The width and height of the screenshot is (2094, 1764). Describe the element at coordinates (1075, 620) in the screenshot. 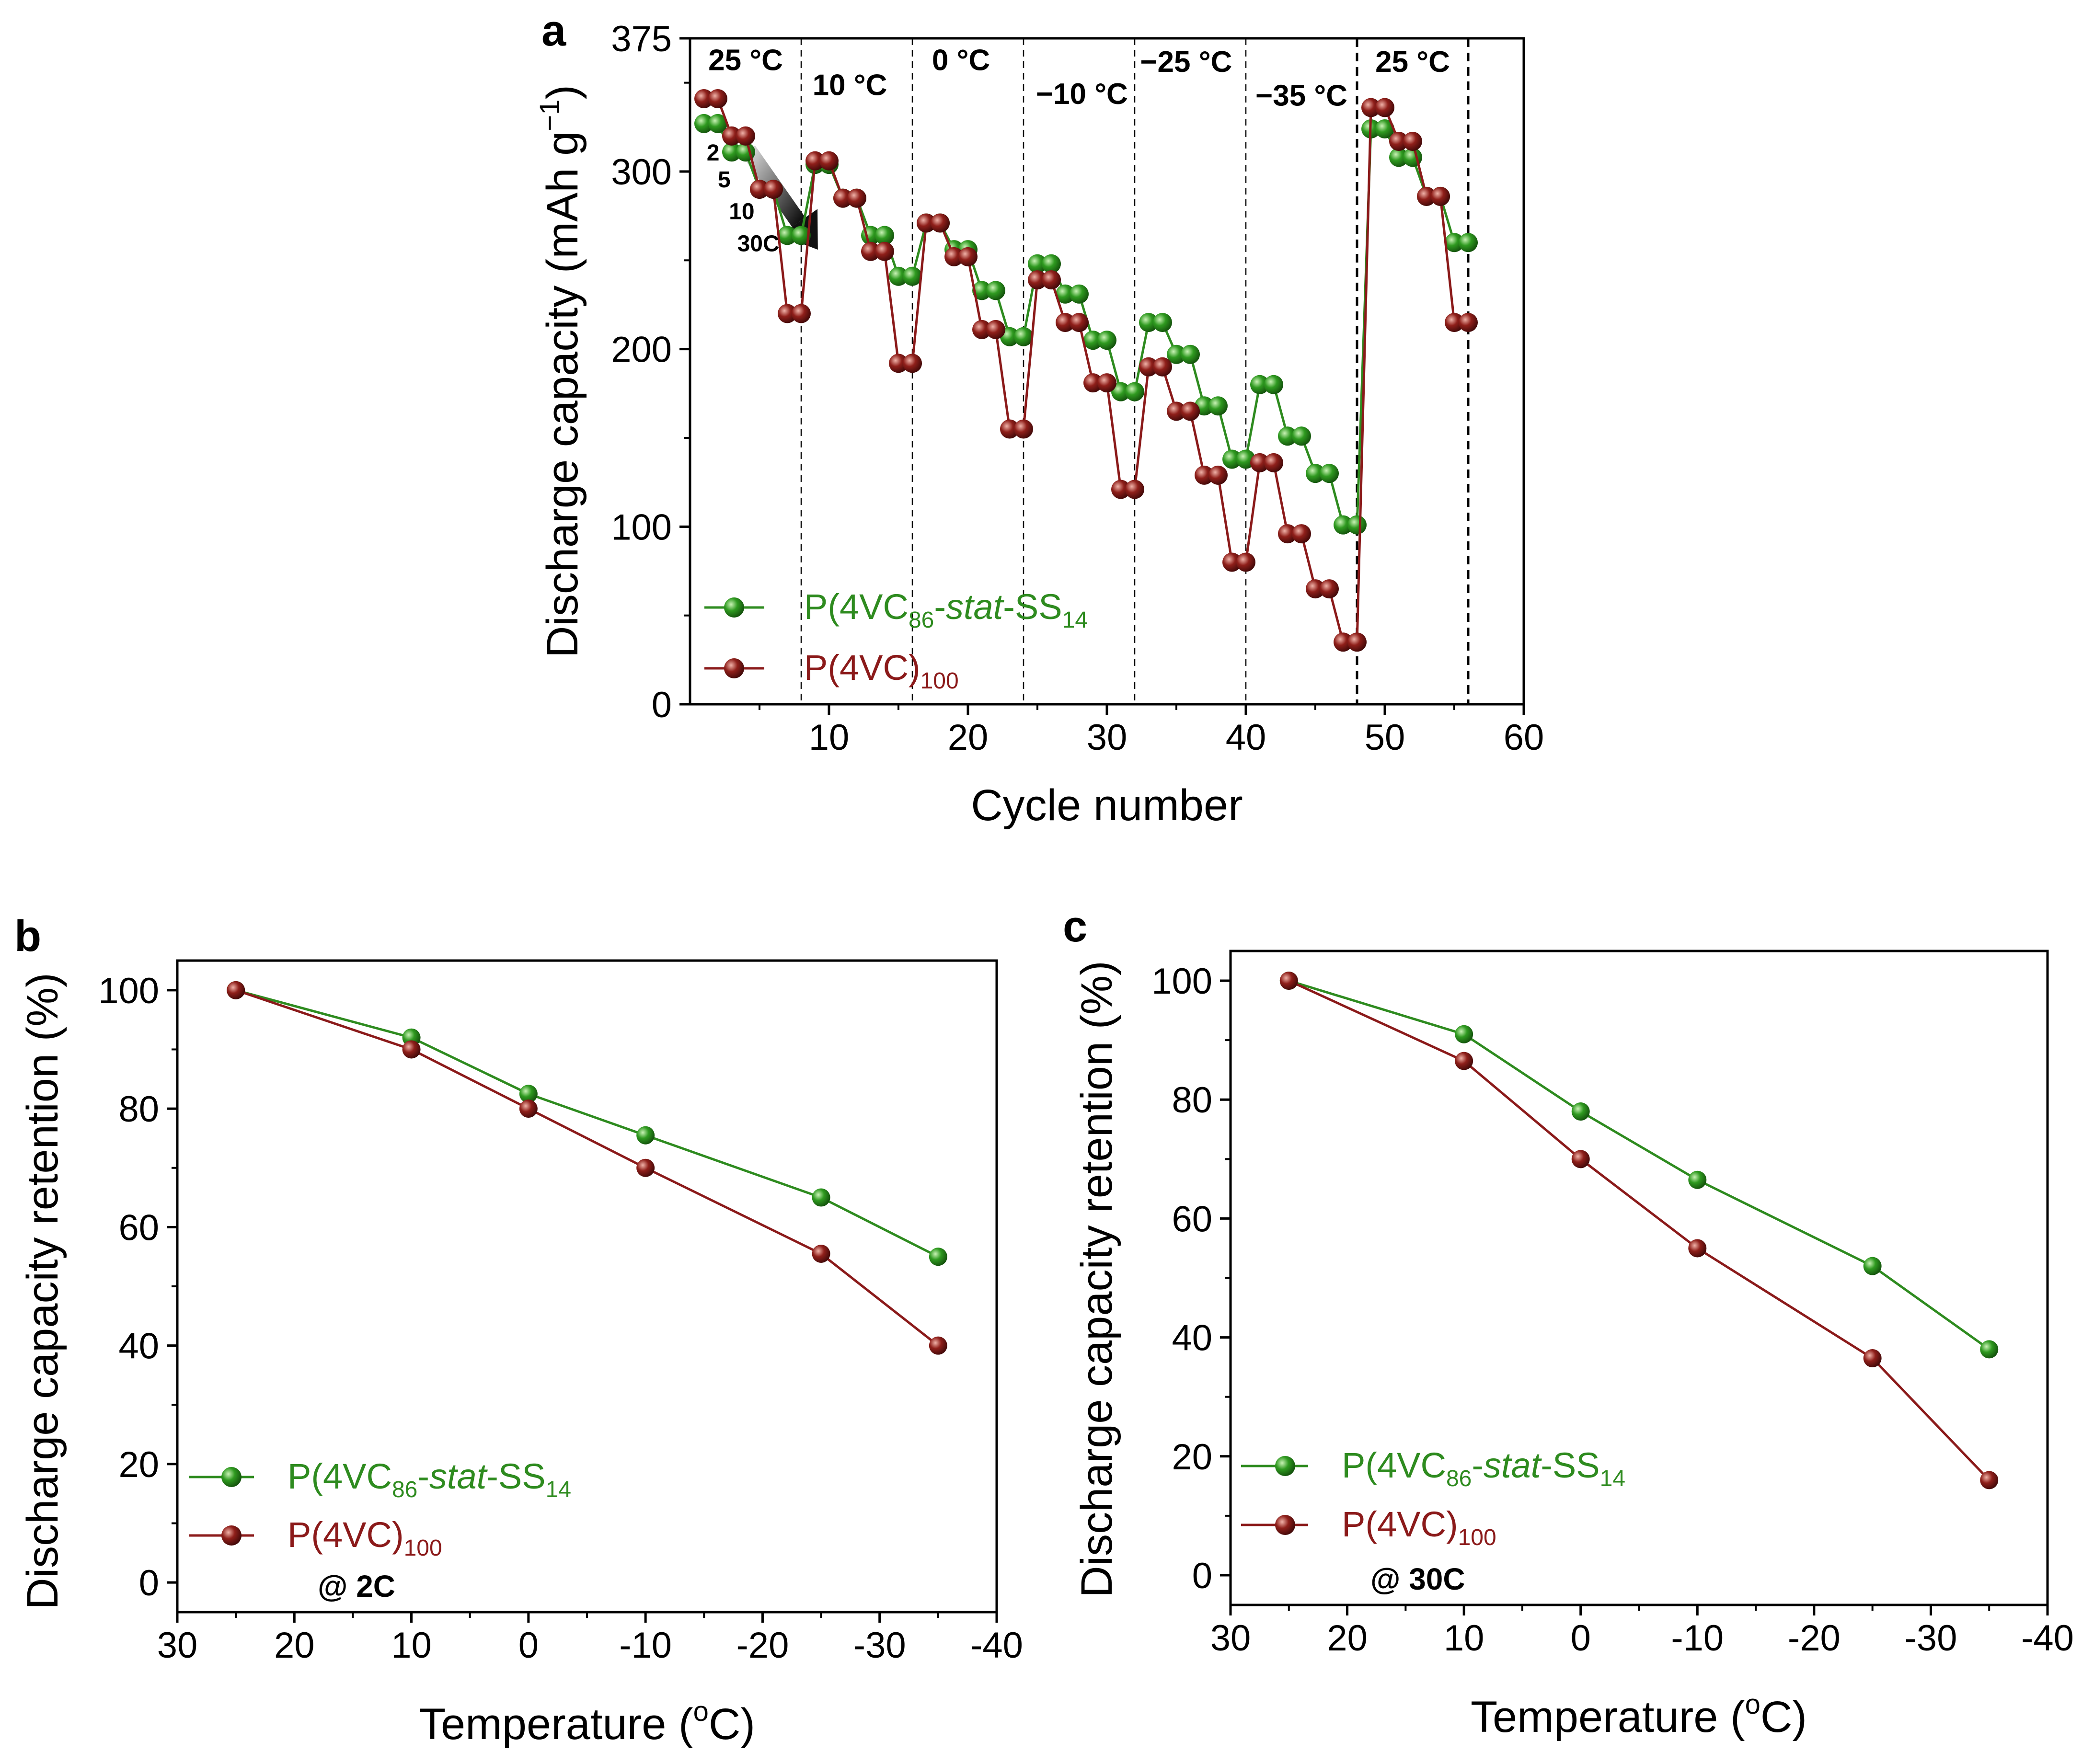

I see `legend-a-green-sub2: 14` at that location.